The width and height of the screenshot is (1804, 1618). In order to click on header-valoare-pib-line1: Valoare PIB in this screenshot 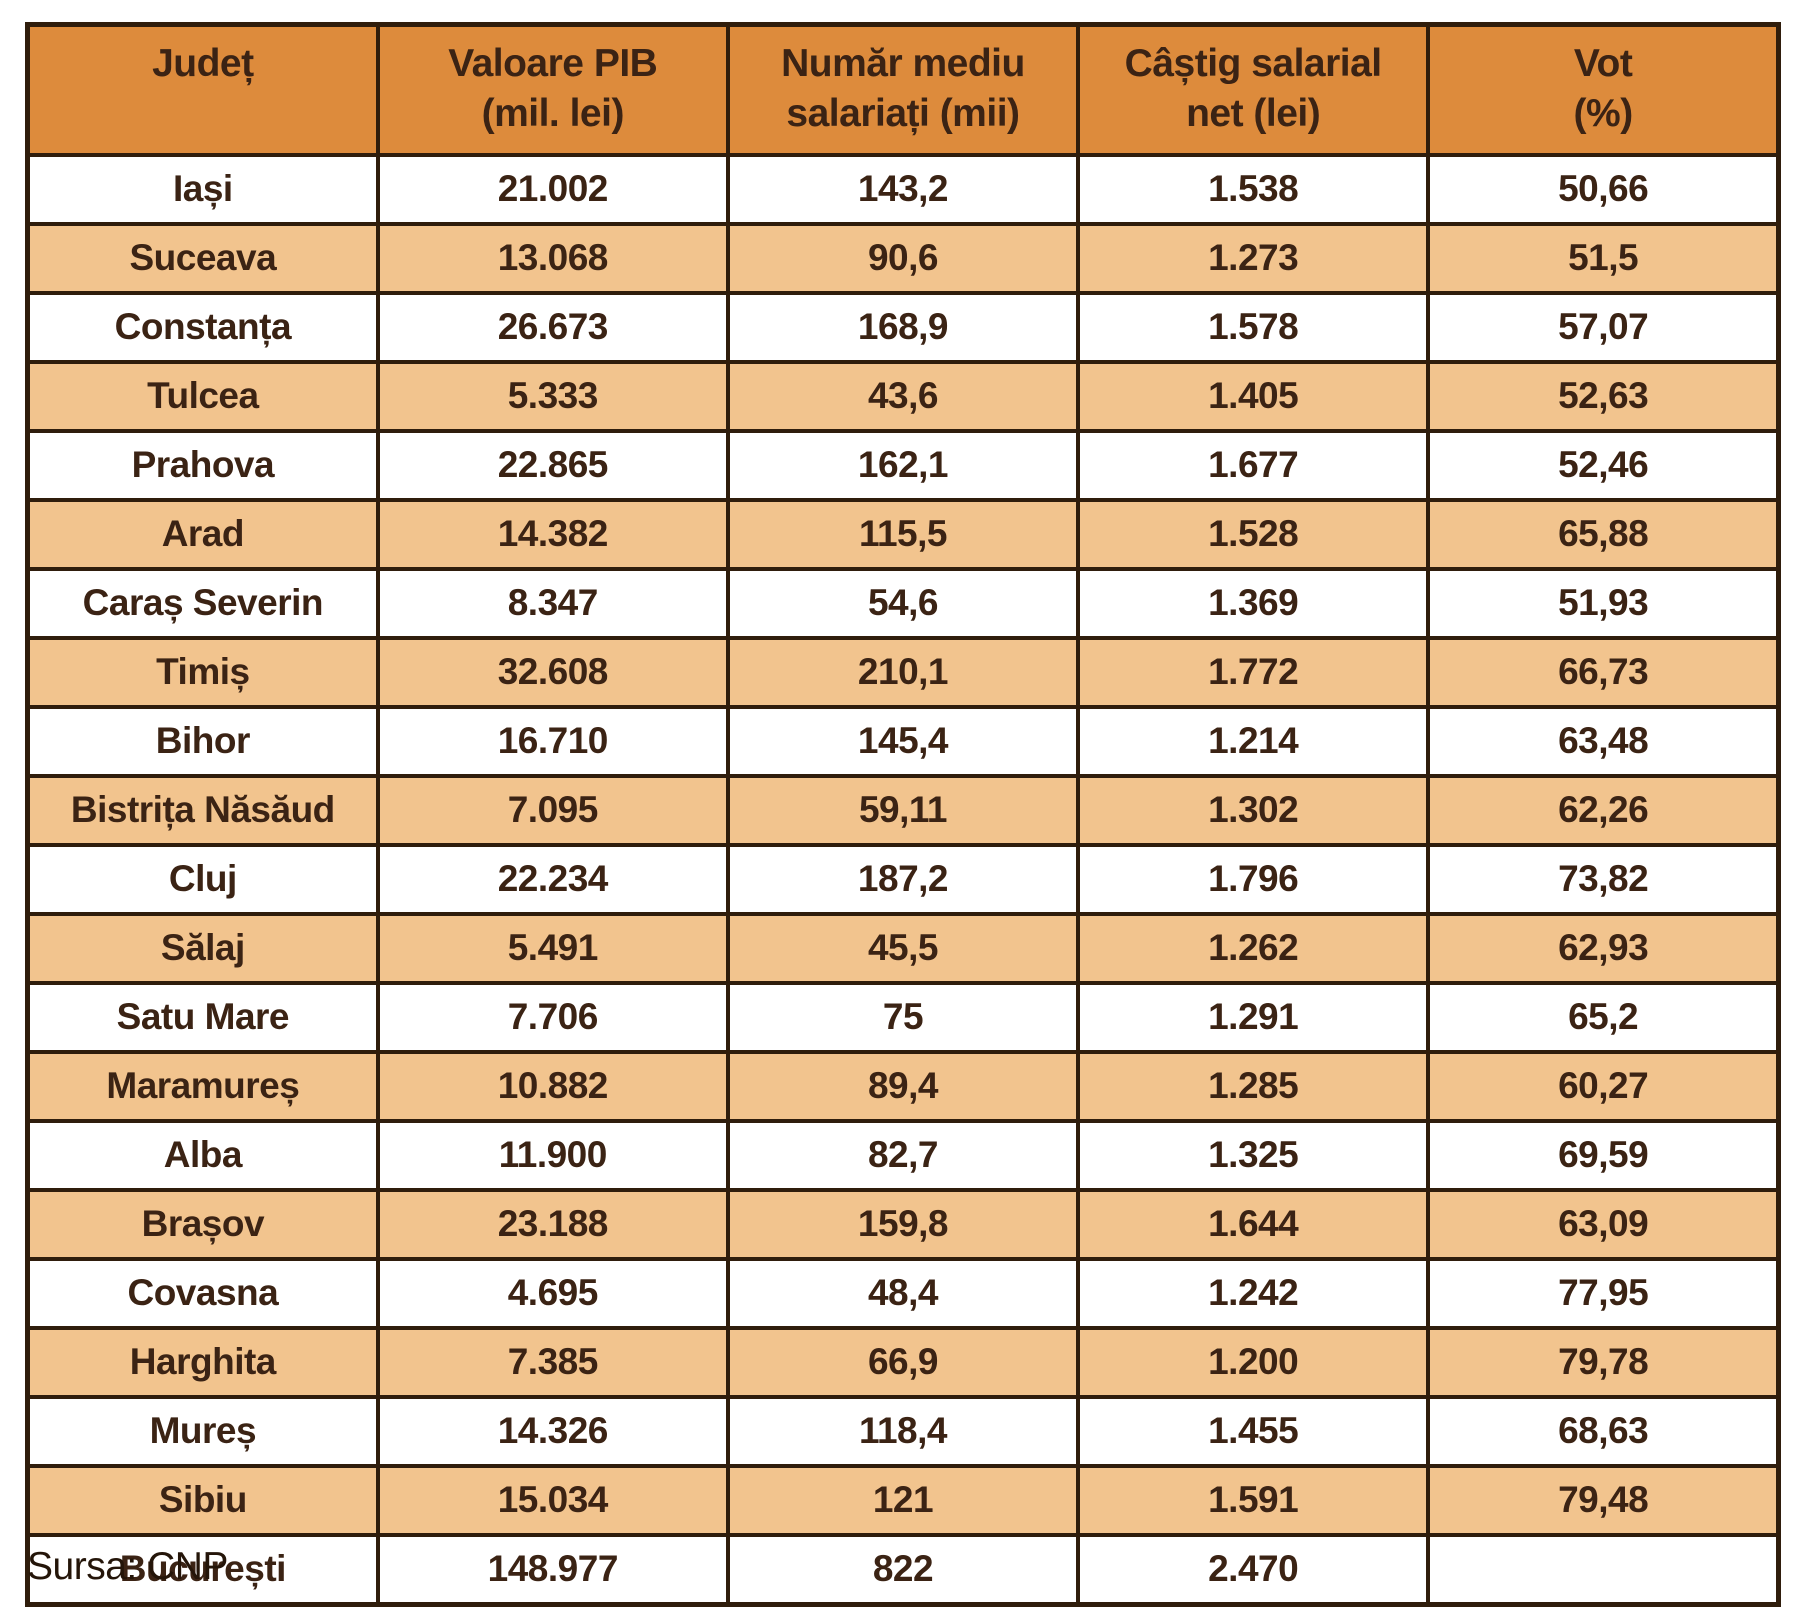, I will do `click(553, 63)`.